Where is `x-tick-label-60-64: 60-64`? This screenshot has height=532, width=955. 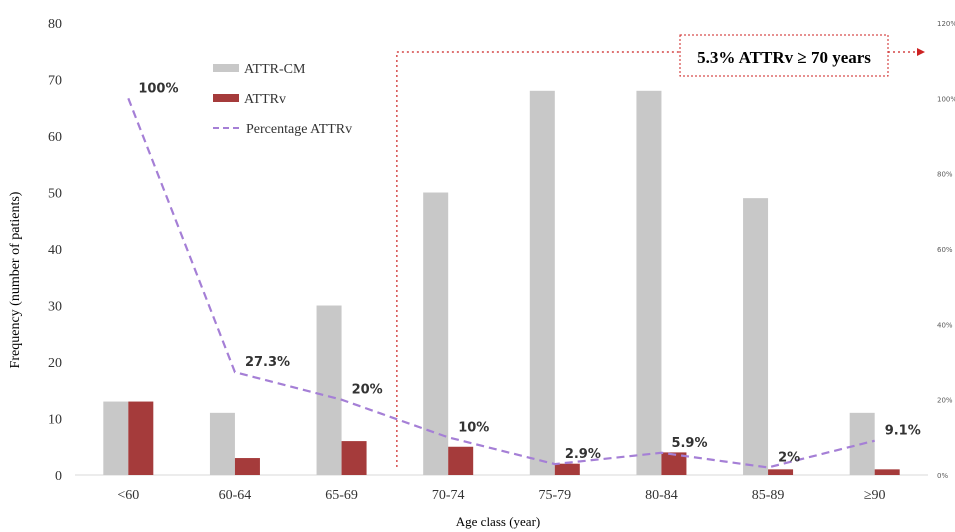
x-tick-label-60-64: 60-64 is located at coordinates (235, 495).